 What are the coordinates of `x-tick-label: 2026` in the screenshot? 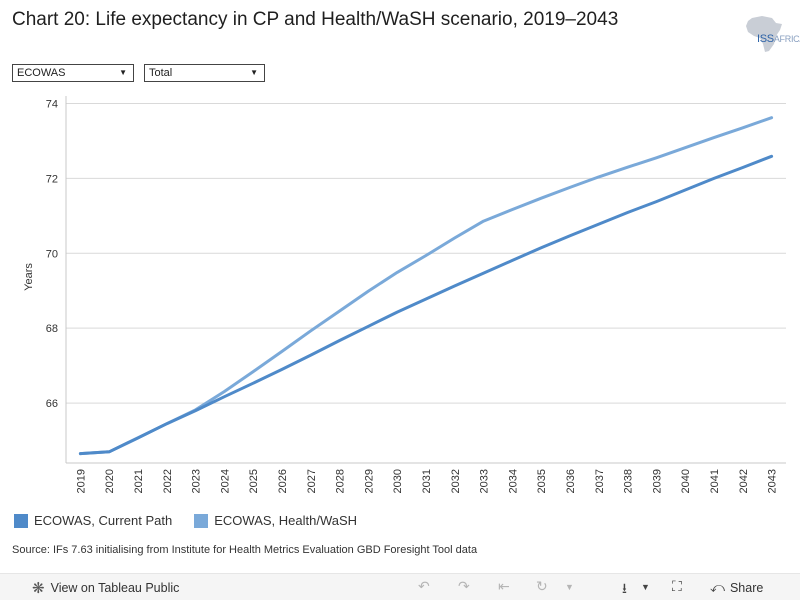 It's located at (283, 481).